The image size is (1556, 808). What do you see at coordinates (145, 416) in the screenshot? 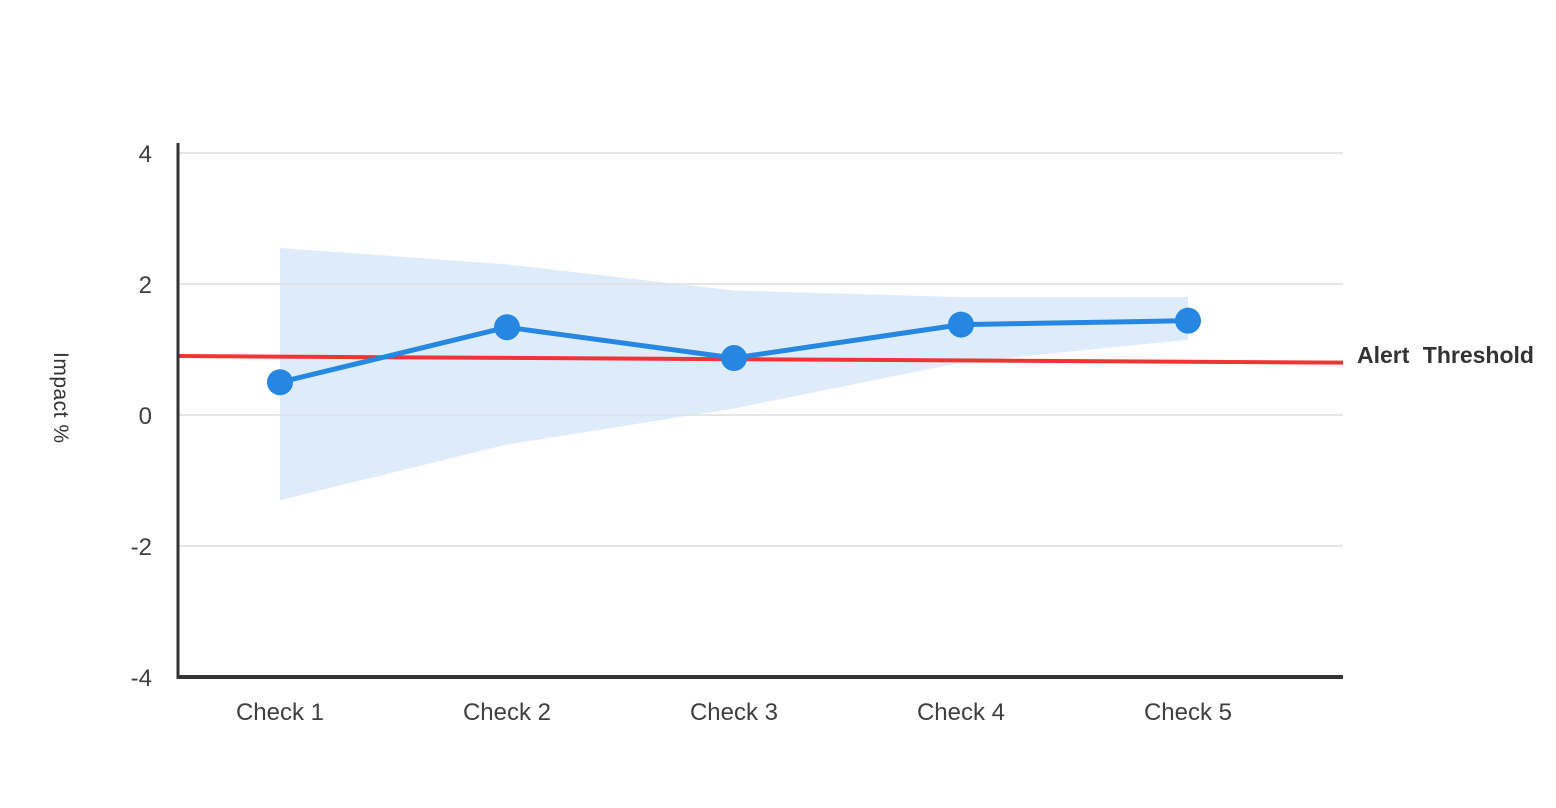
I see `y-tick-label-0: 0` at bounding box center [145, 416].